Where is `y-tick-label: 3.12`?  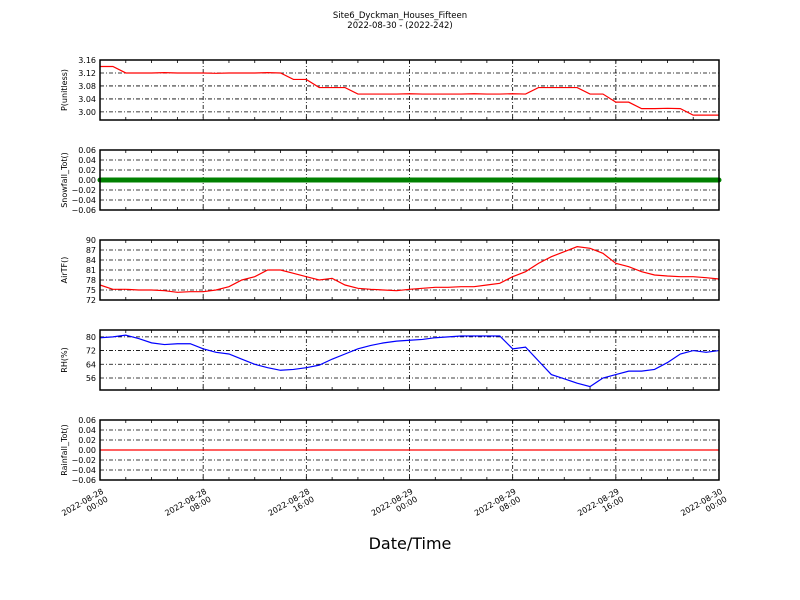
y-tick-label: 3.12 is located at coordinates (87, 73).